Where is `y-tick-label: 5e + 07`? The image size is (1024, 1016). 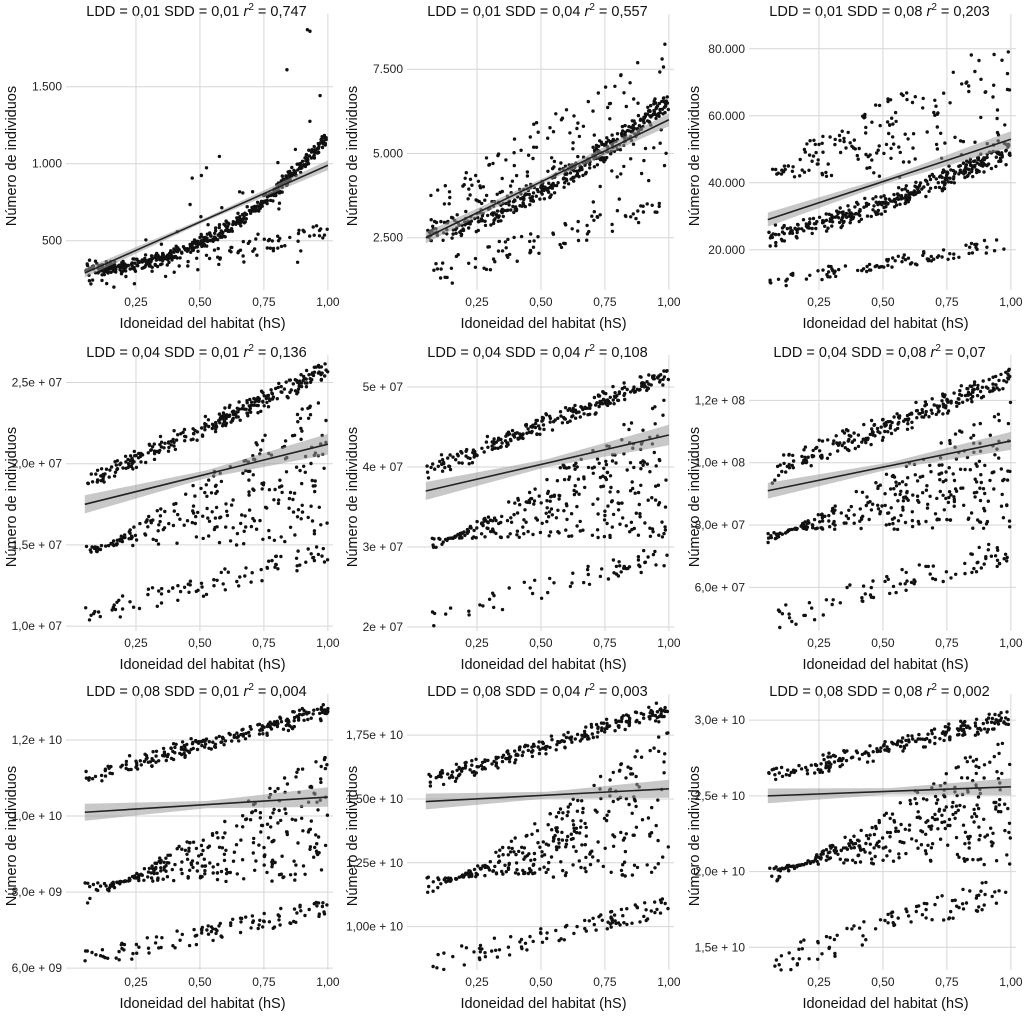
y-tick-label: 5e + 07 is located at coordinates (383, 387).